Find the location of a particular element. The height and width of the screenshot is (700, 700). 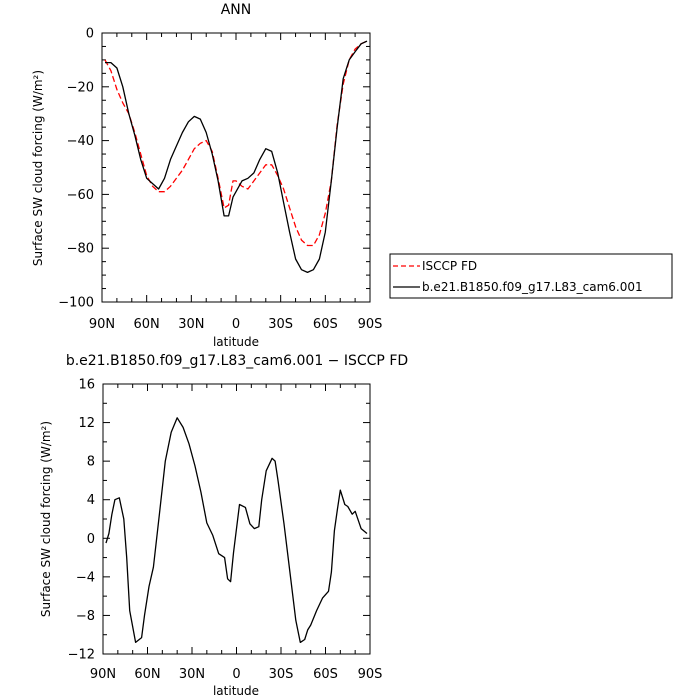

top-y-axis-label: Surface SW cloud forcing (W/m²) is located at coordinates (38, 168).